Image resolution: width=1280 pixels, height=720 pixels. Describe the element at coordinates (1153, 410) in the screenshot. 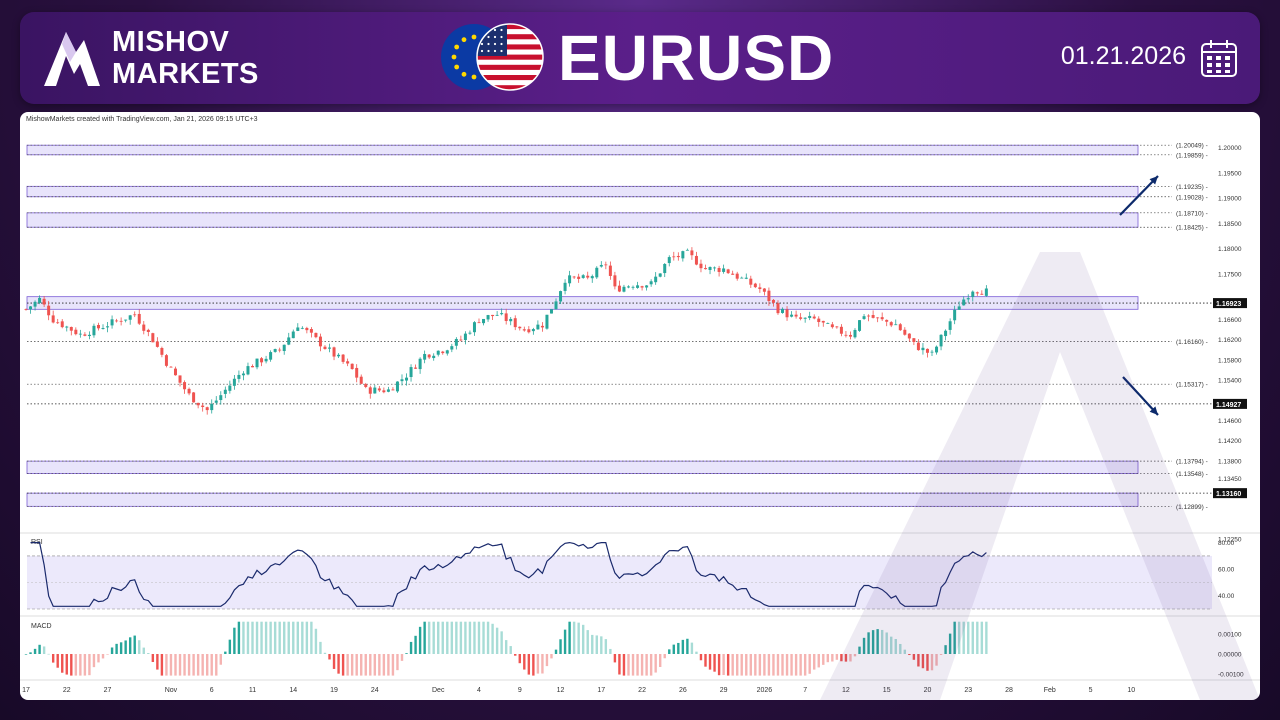

I see `arrow-head` at that location.